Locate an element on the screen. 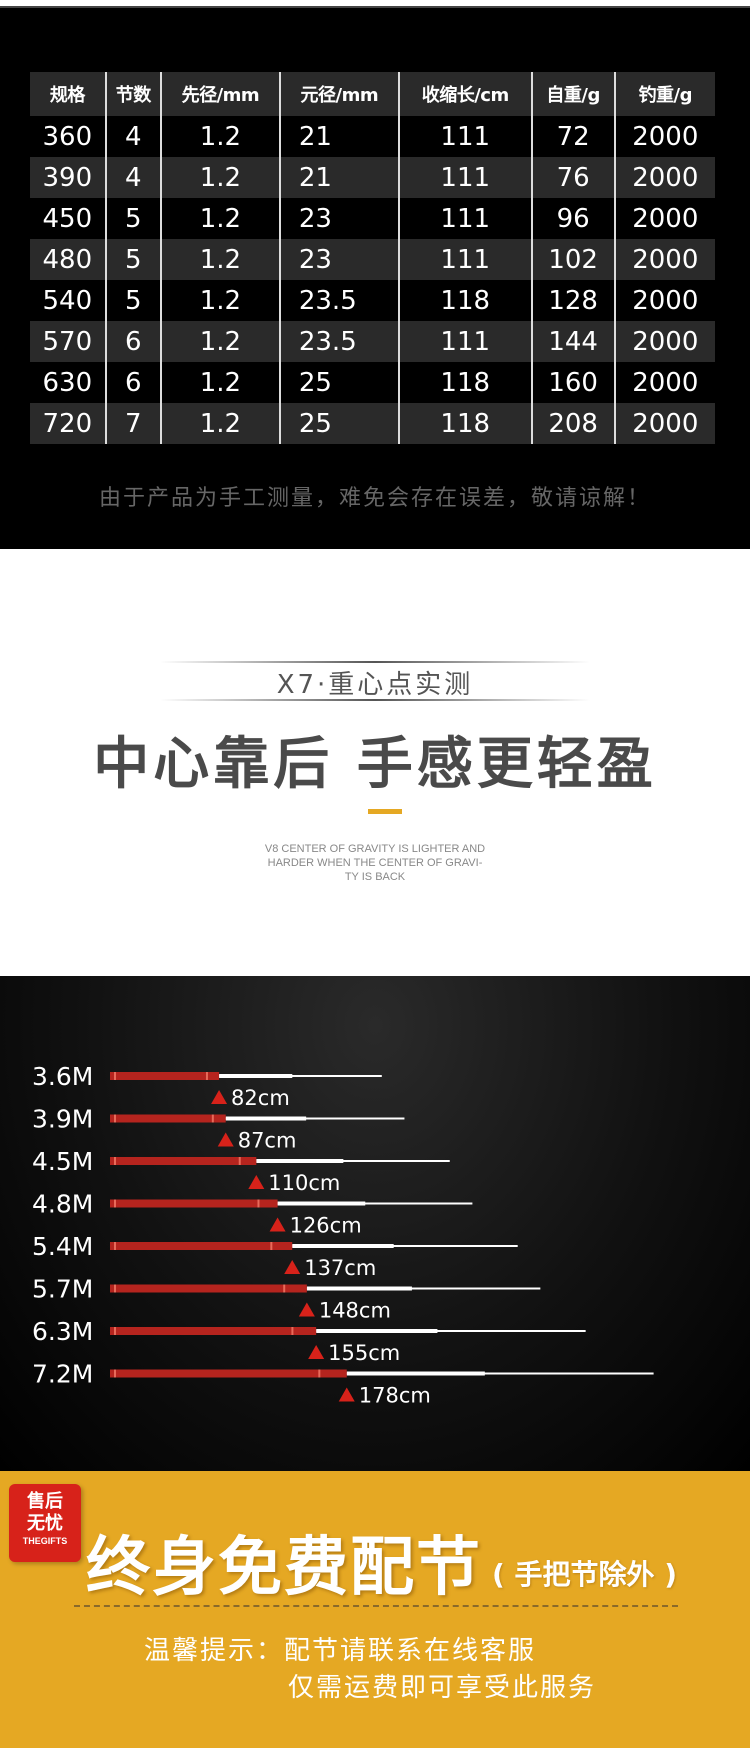 Image resolution: width=750 pixels, height=1748 pixels. spec-cell: 4 is located at coordinates (132, 177).